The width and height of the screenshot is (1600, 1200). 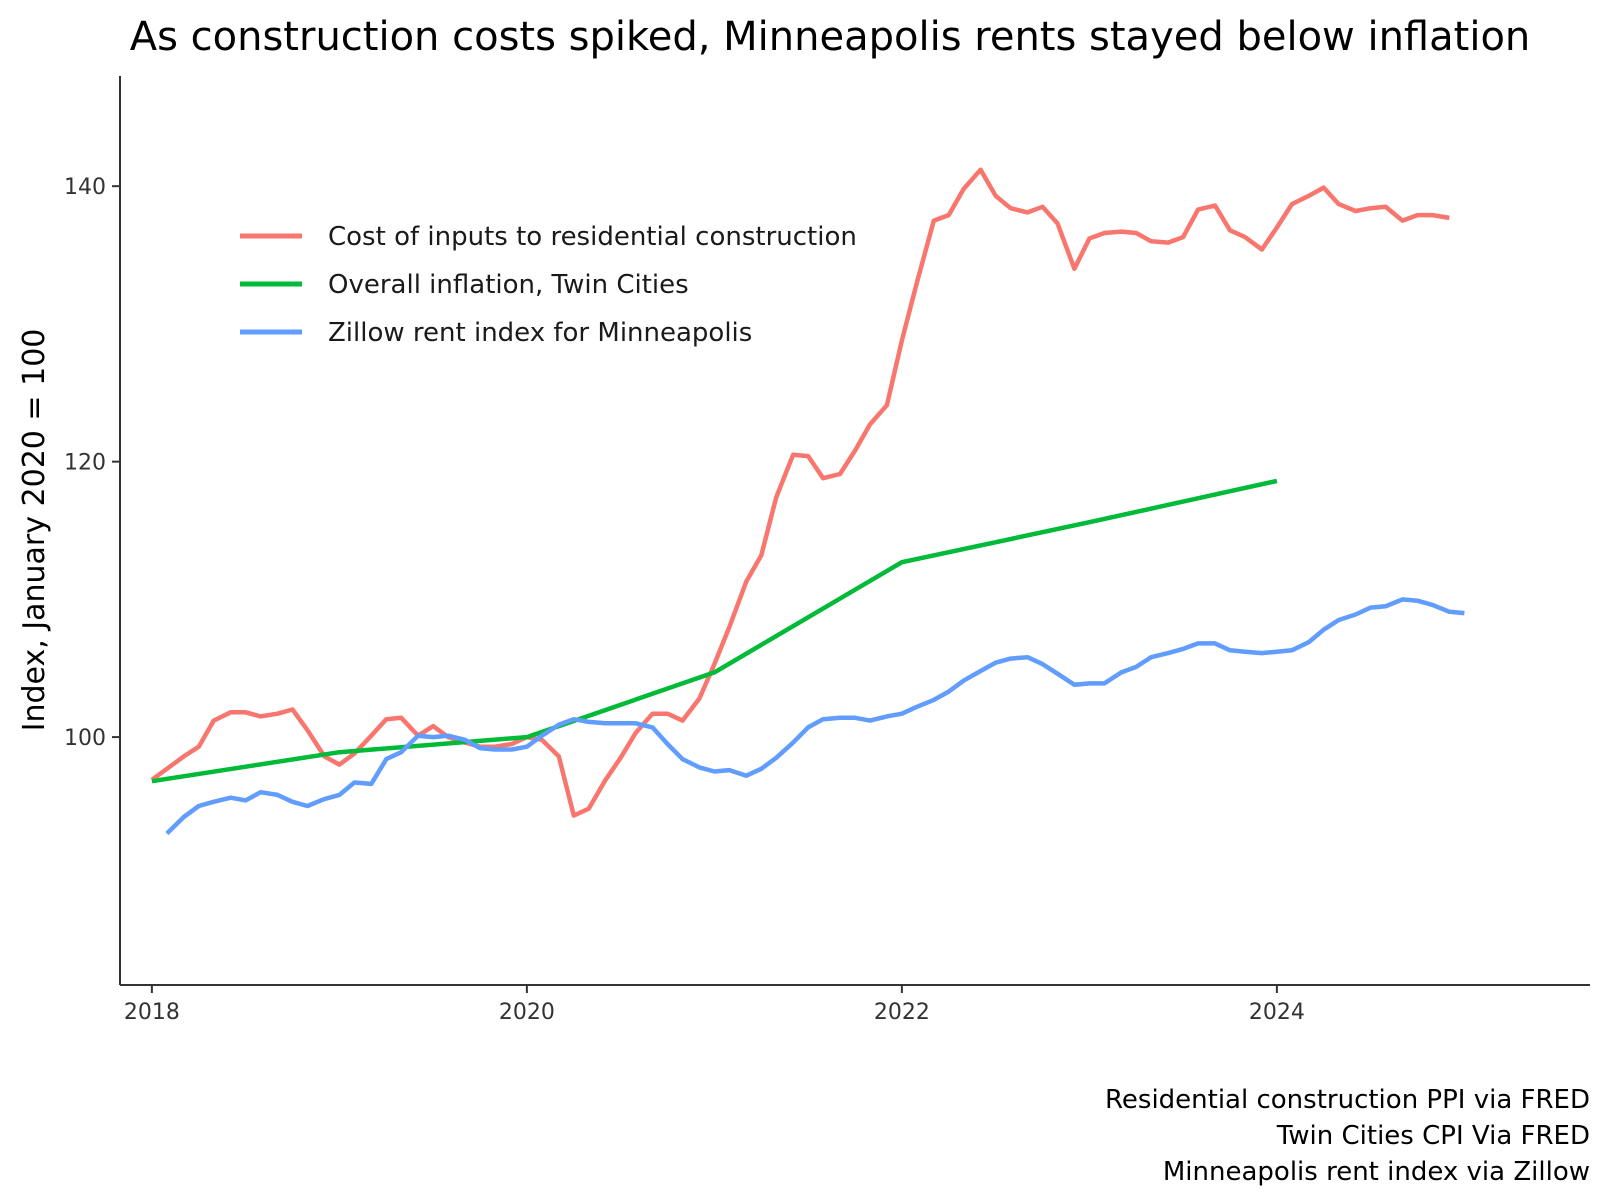 What do you see at coordinates (527, 1012) in the screenshot?
I see `x-tick-label: 2020` at bounding box center [527, 1012].